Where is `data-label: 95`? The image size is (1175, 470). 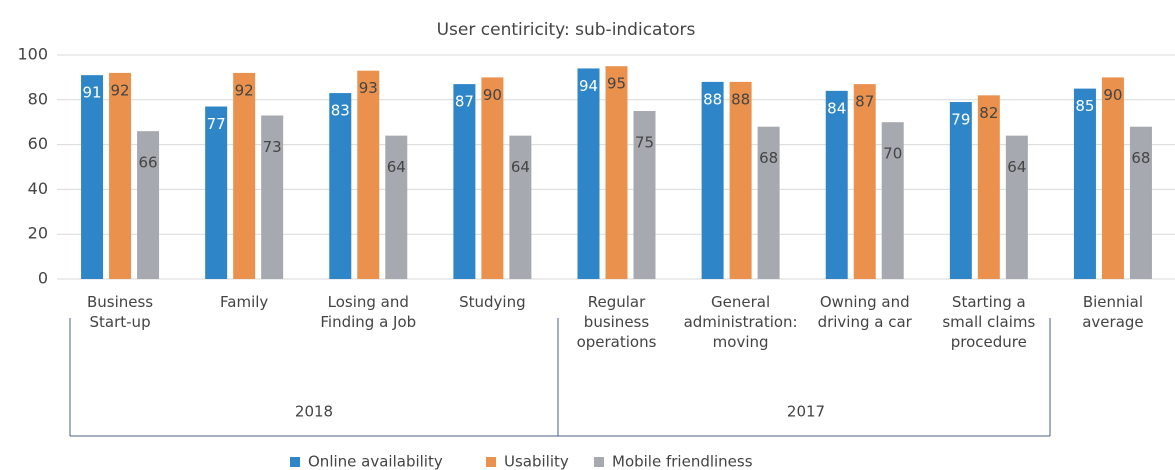 data-label: 95 is located at coordinates (616, 84).